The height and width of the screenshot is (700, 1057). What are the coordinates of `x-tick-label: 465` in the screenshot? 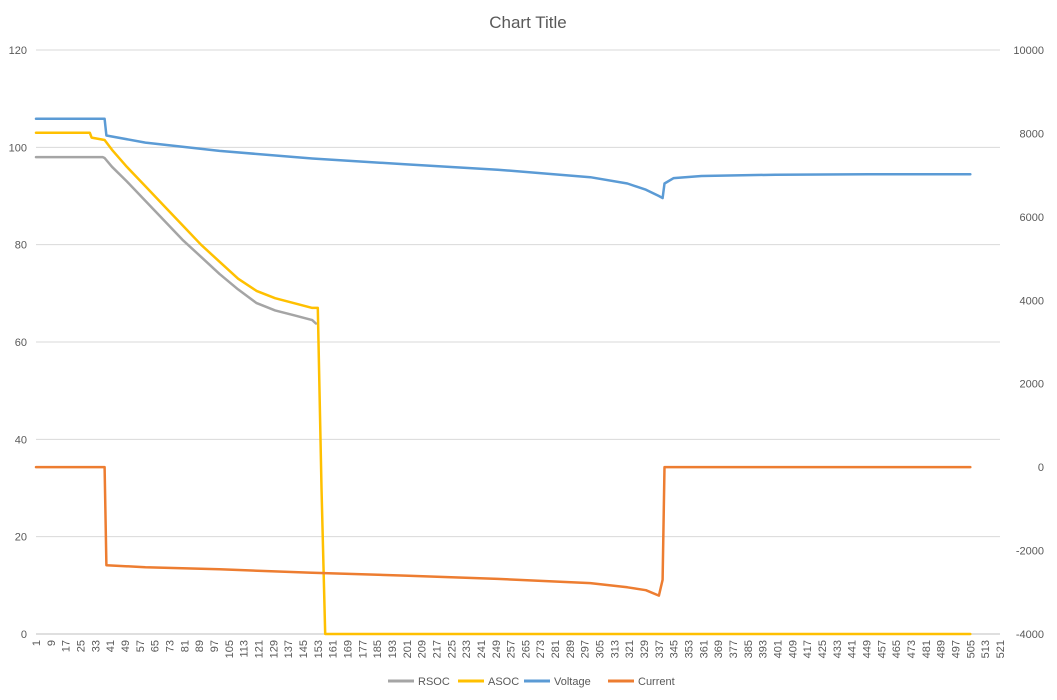 It's located at (897, 649).